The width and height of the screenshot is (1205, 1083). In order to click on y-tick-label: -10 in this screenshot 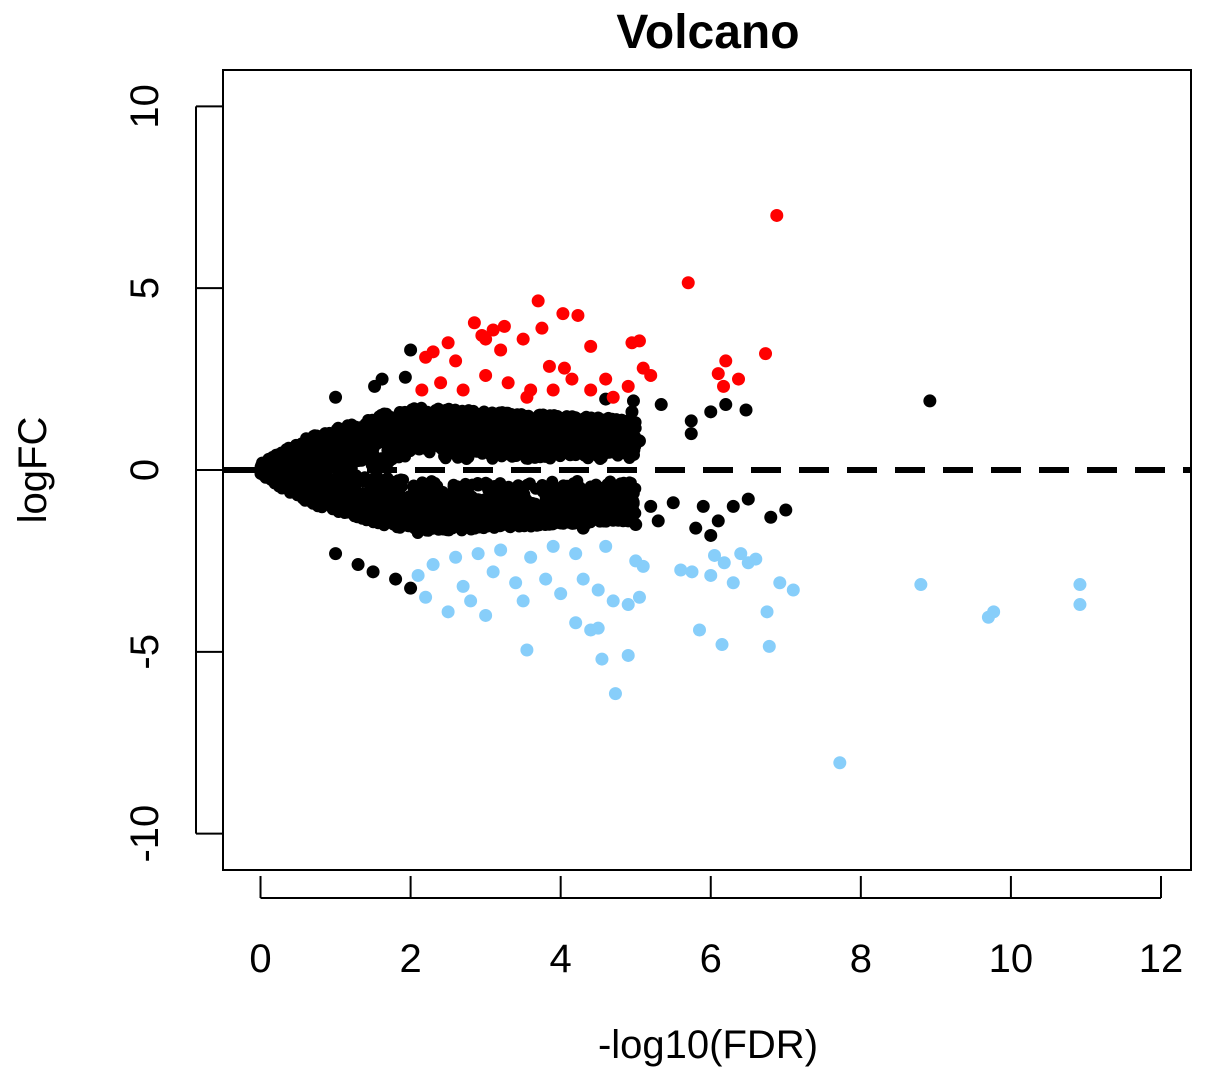, I will do `click(145, 834)`.